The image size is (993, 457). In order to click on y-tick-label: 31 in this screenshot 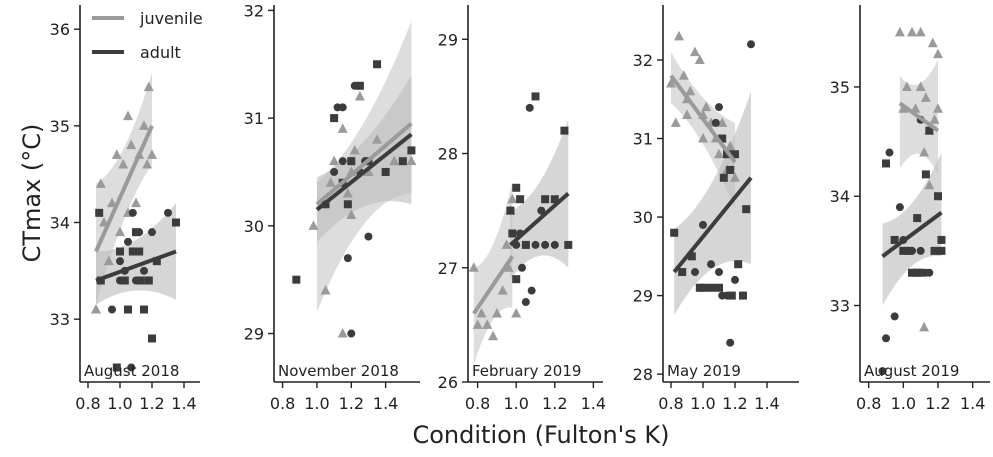, I will do `click(254, 118)`.